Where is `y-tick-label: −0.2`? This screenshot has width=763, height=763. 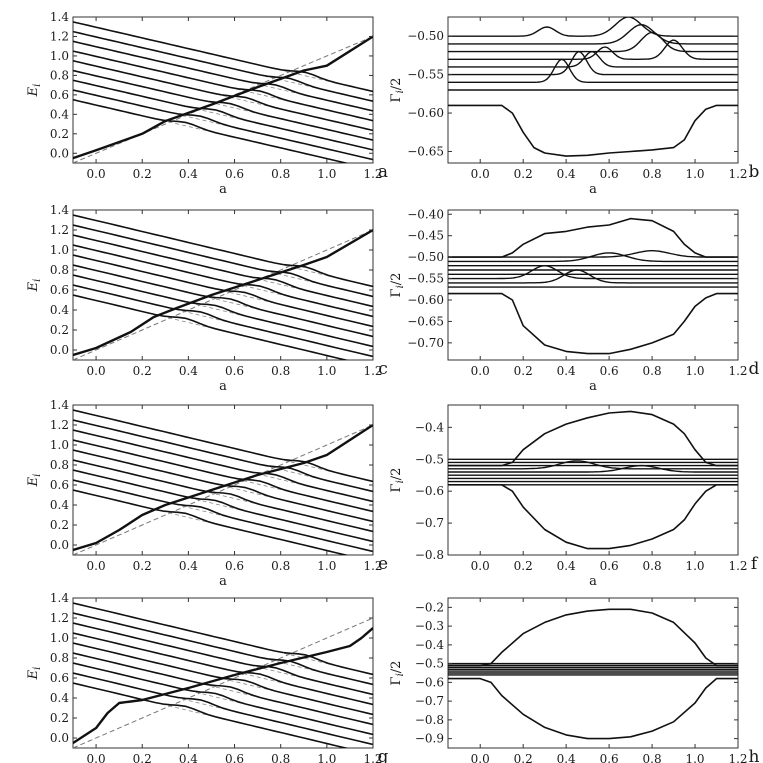
y-tick-label: −0.2 is located at coordinates (429, 607).